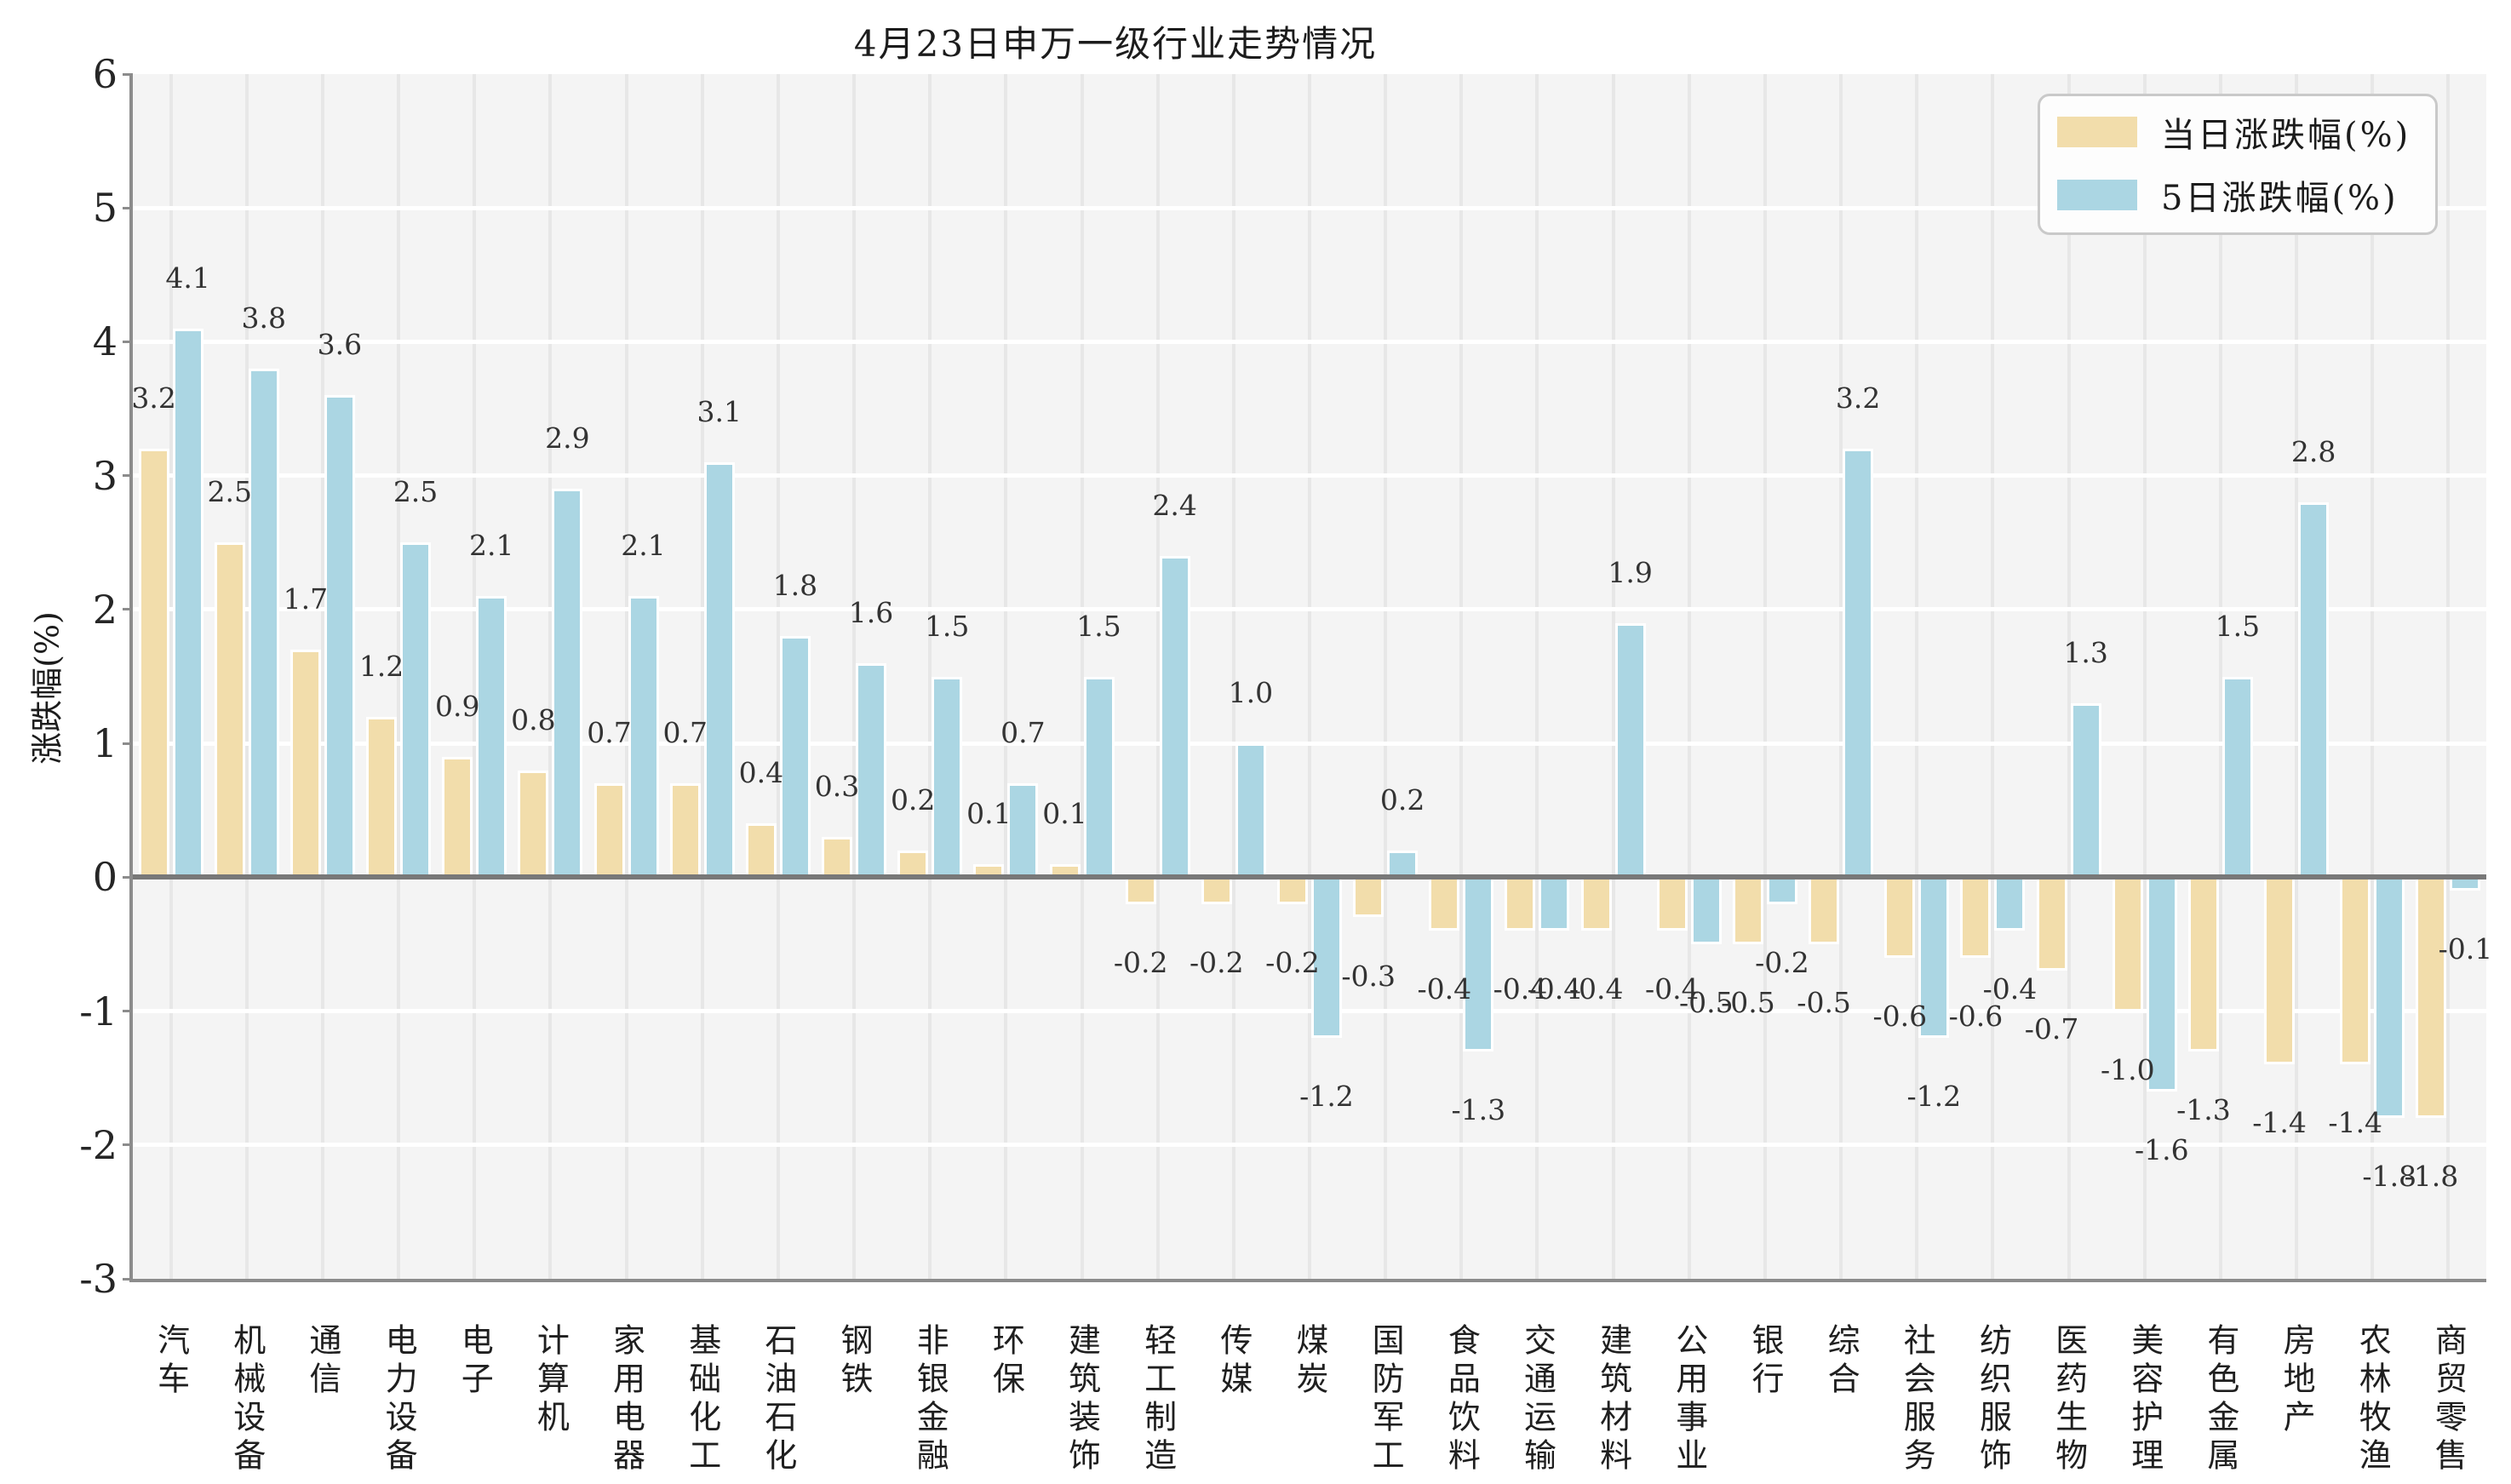 The image size is (2511, 1484). Describe the element at coordinates (1976, 916) in the screenshot. I see `daily-bar-纺织服饰` at that location.